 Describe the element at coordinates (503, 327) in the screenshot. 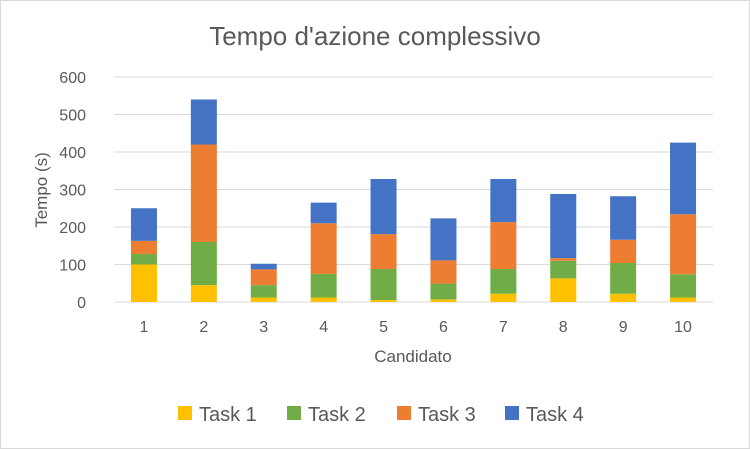

I see `x-tick-label: 7` at that location.